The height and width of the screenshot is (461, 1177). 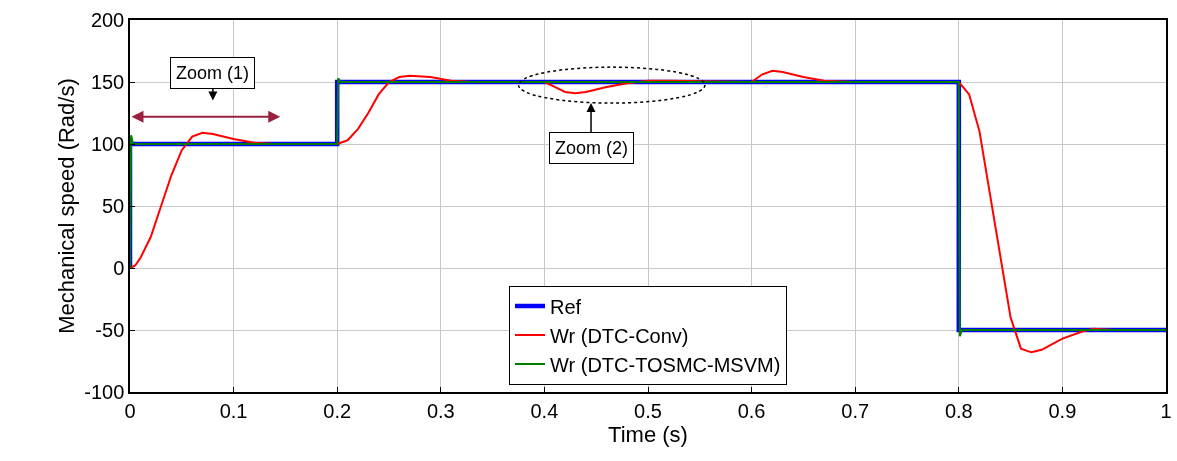 I want to click on legend-label: Wr (DTC-Conv), so click(x=619, y=335).